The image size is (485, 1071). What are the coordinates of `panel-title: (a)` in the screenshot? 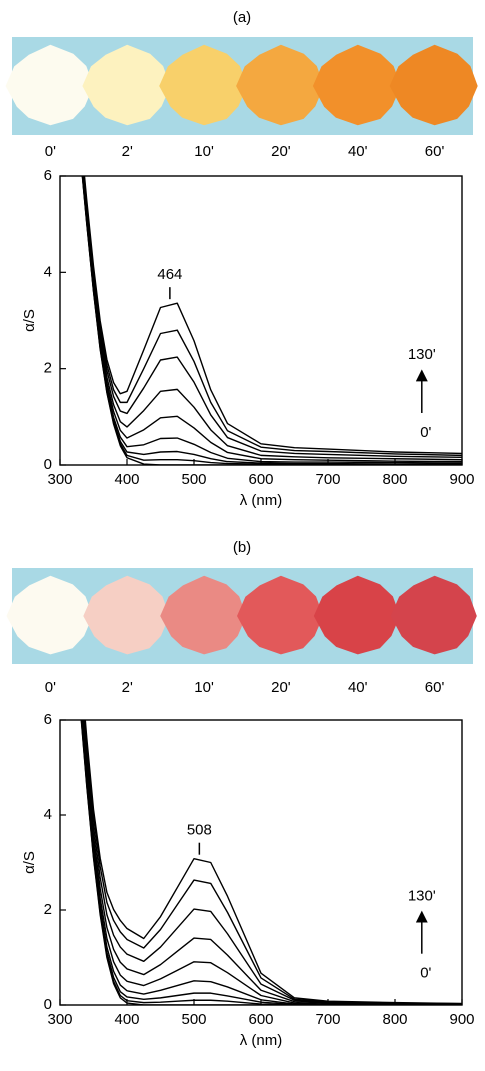 It's located at (242, 17).